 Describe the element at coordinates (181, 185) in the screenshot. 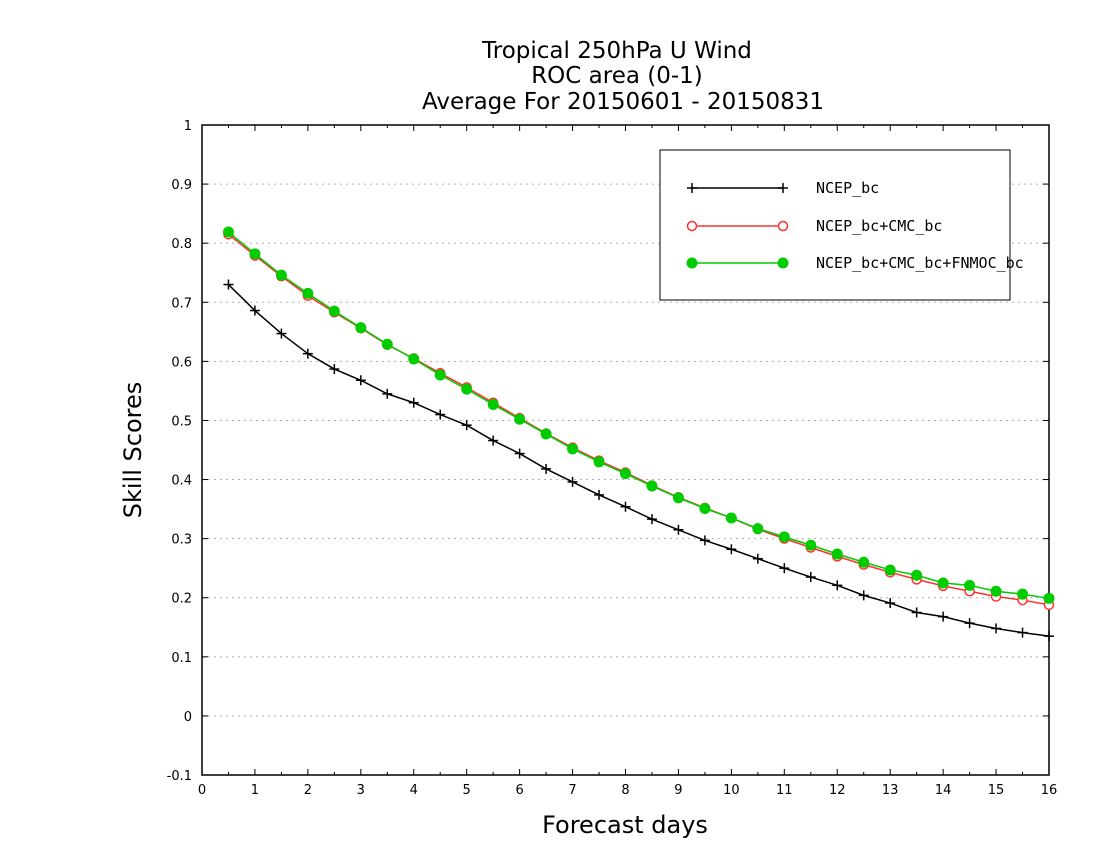

I see `y-tick-label: 0.9` at that location.